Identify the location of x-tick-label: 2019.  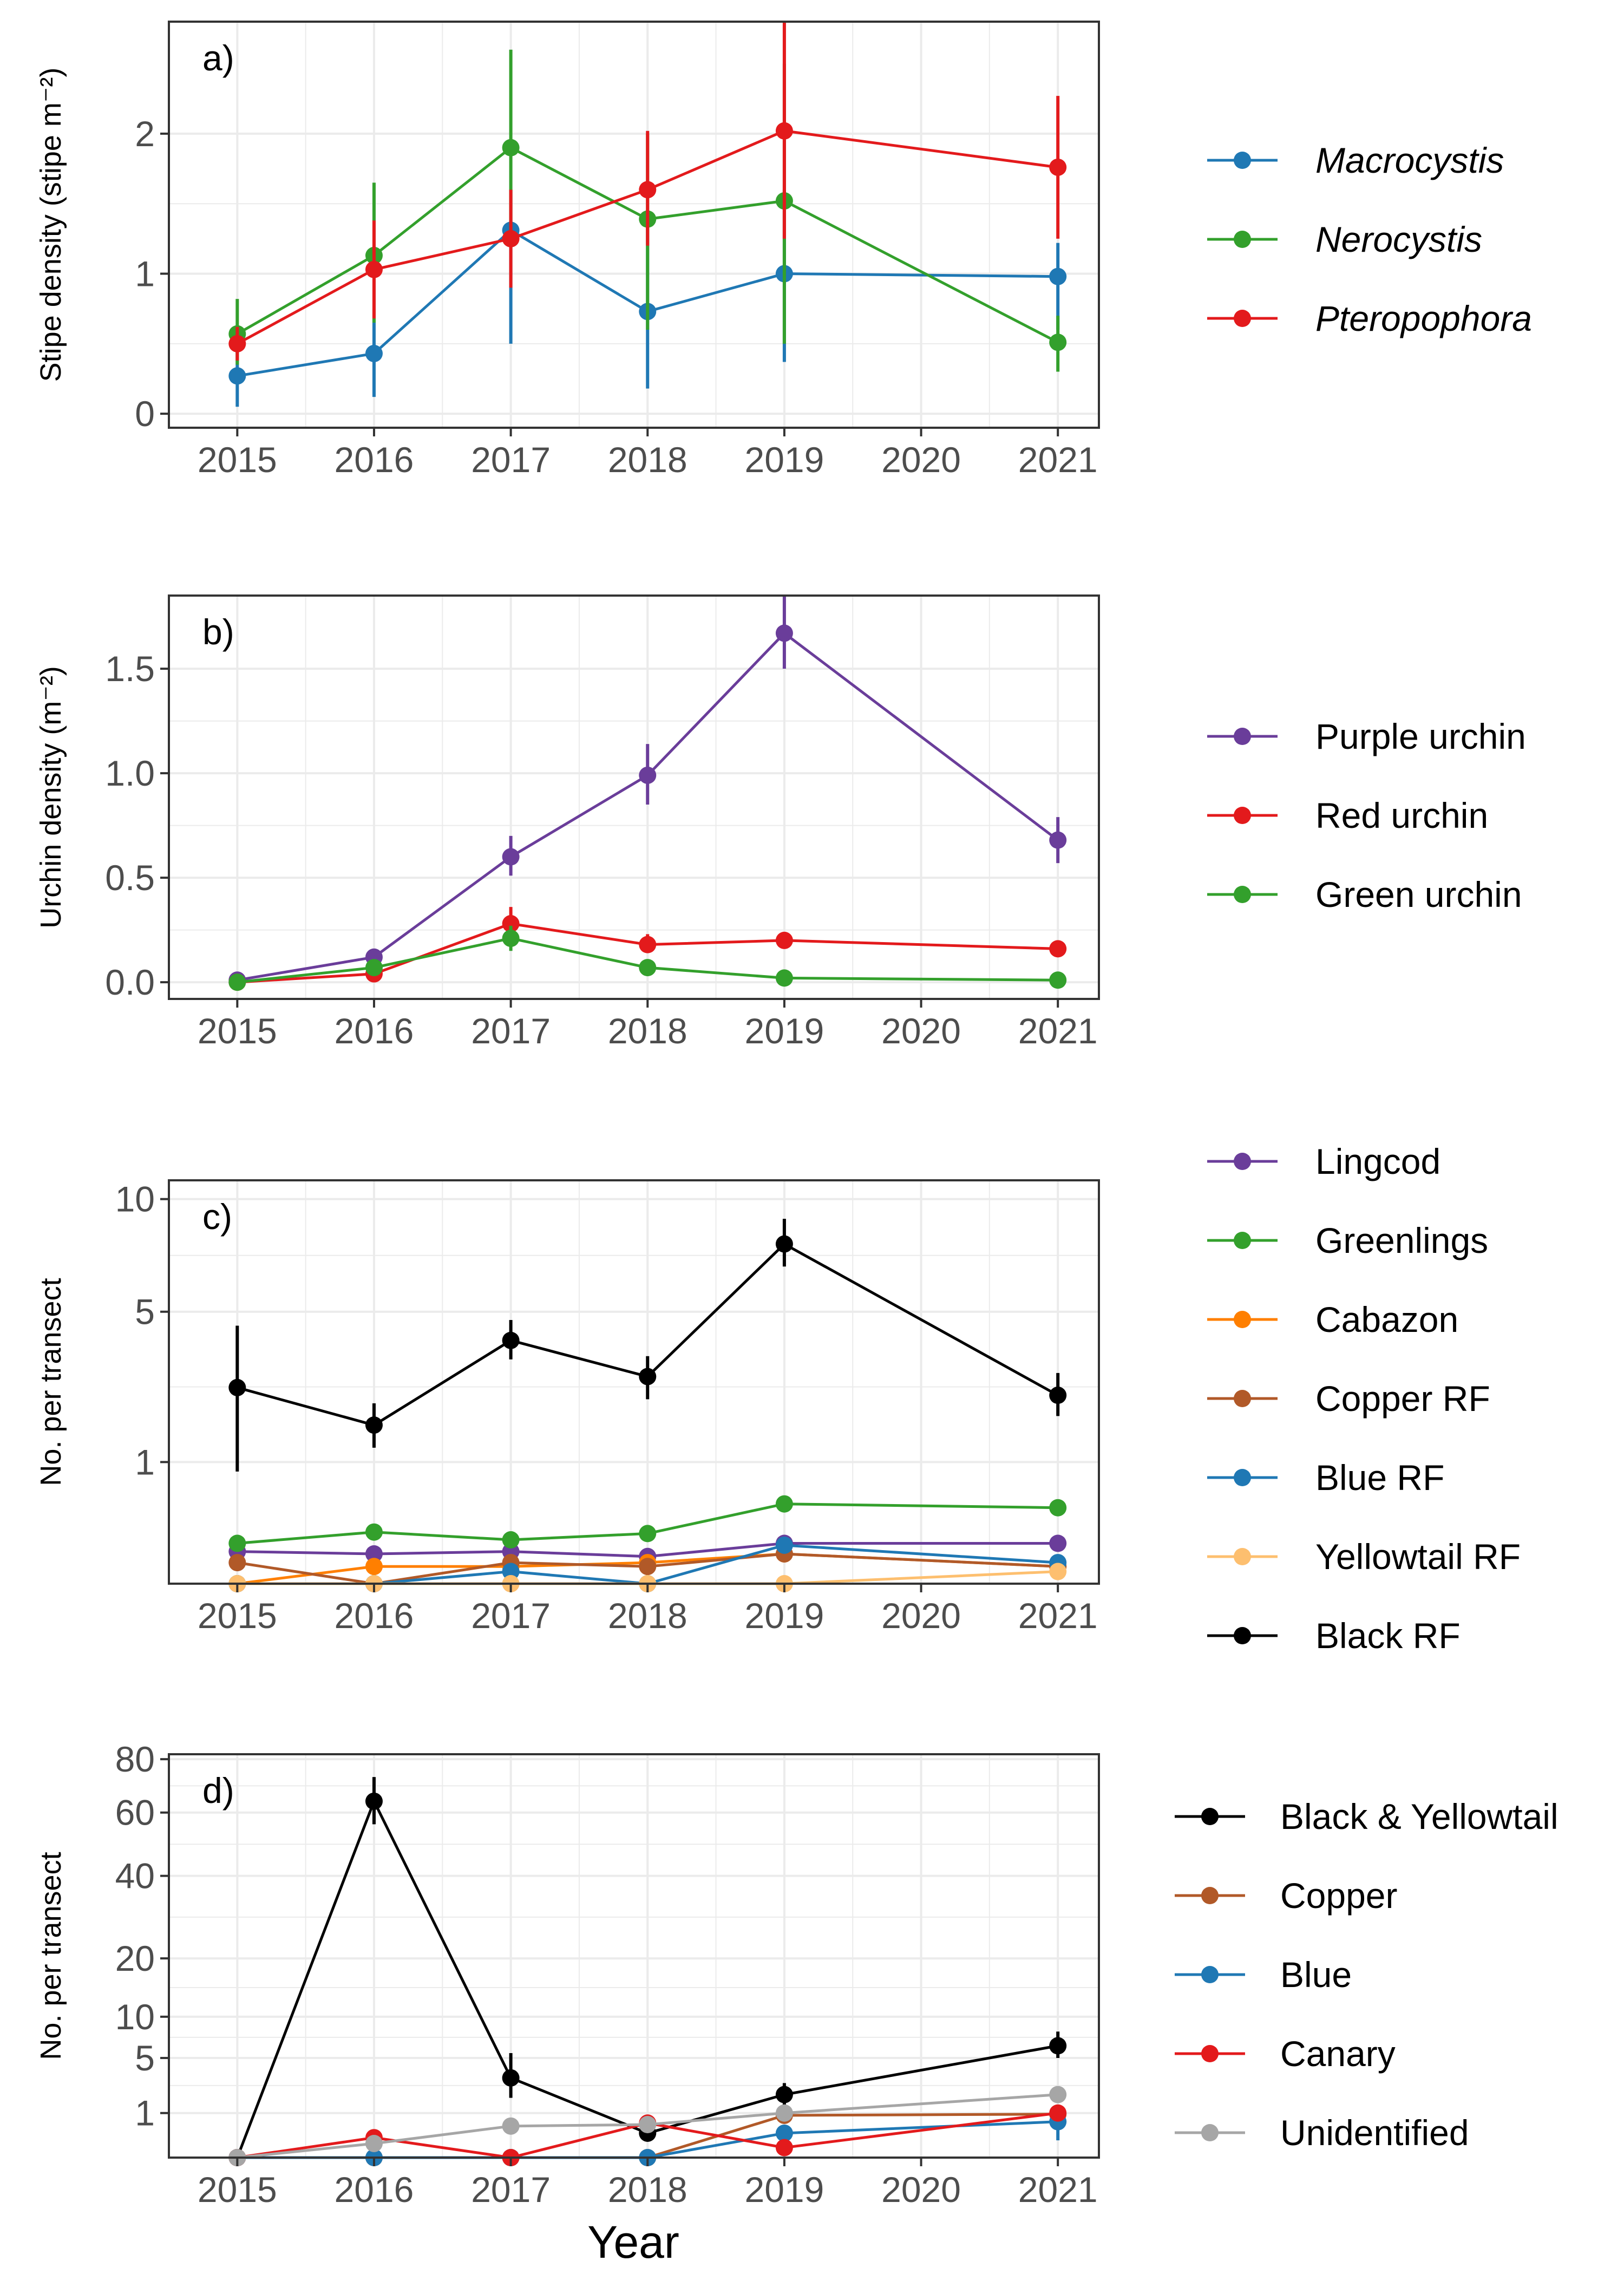
(784, 2190).